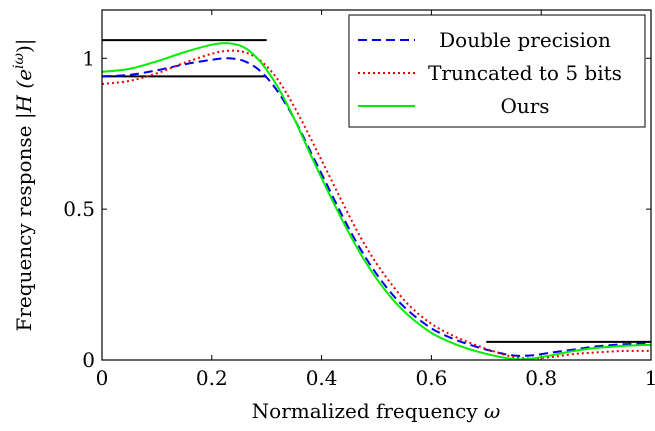  I want to click on x-tick-label: 0, so click(102, 378).